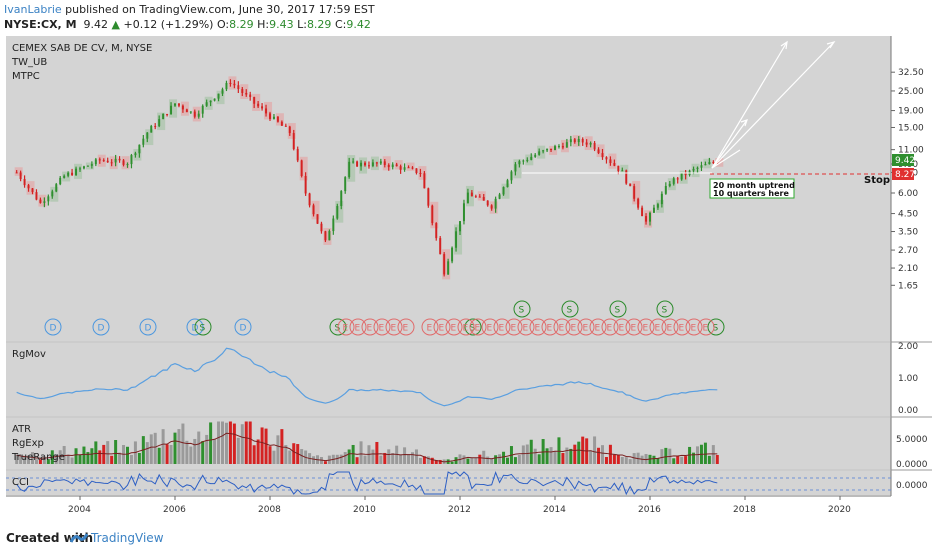 The width and height of the screenshot is (932, 550). I want to click on tradingview-logo-icon, so click(79, 538).